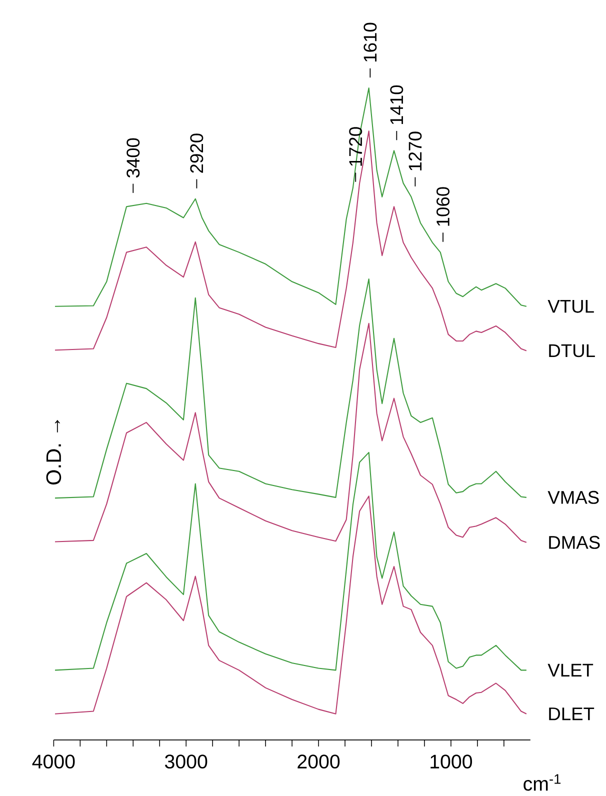  Describe the element at coordinates (54, 452) in the screenshot. I see `y-axis-title: O.D. →` at that location.